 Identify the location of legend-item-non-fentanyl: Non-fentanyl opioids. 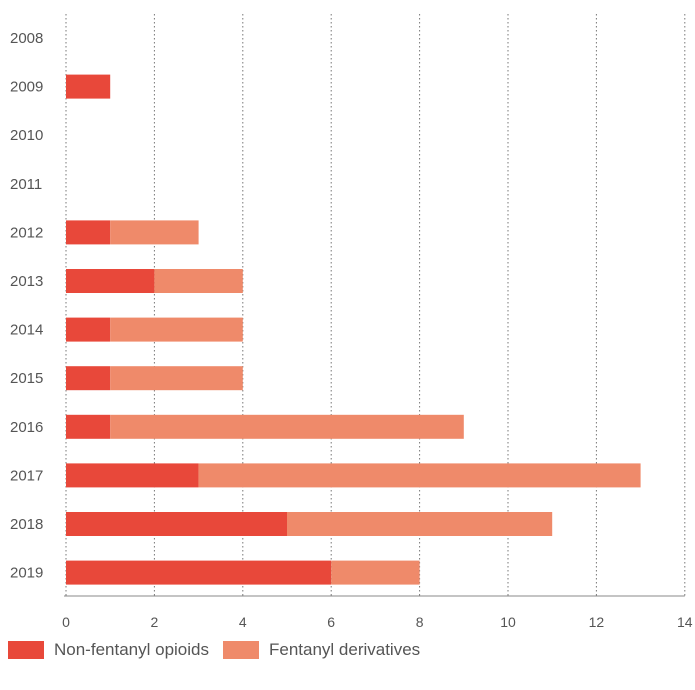
(108, 650).